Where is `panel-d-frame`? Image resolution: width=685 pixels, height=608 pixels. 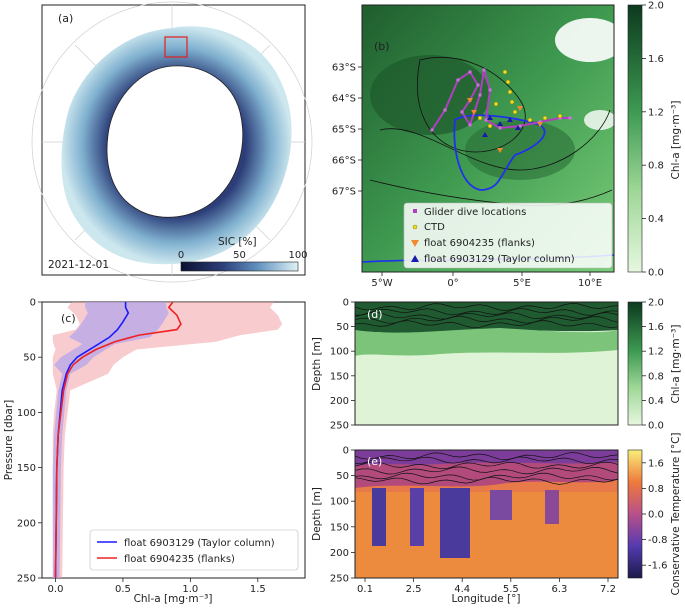
panel-d-frame is located at coordinates (486, 363).